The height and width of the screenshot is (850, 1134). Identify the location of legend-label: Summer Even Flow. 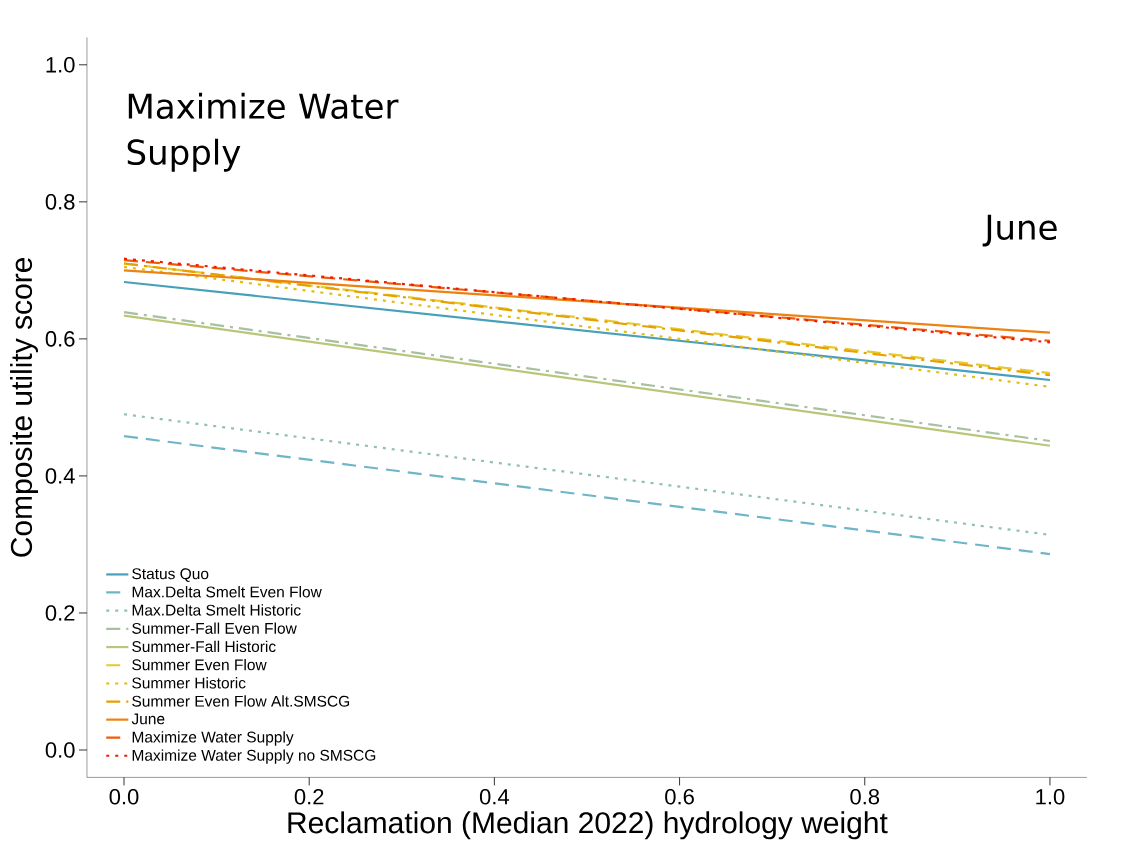
(199, 664).